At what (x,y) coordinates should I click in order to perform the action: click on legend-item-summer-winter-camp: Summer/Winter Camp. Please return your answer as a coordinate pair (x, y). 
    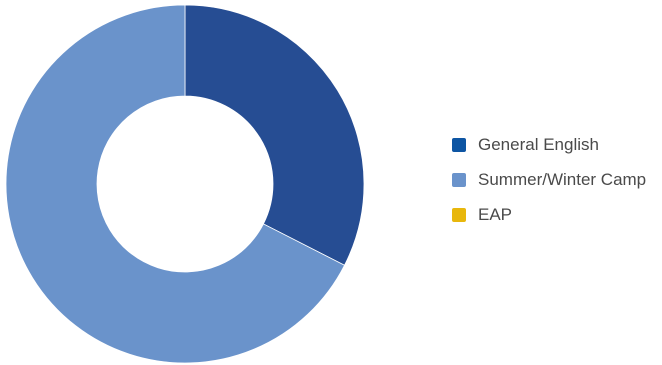
    Looking at the image, I should click on (549, 179).